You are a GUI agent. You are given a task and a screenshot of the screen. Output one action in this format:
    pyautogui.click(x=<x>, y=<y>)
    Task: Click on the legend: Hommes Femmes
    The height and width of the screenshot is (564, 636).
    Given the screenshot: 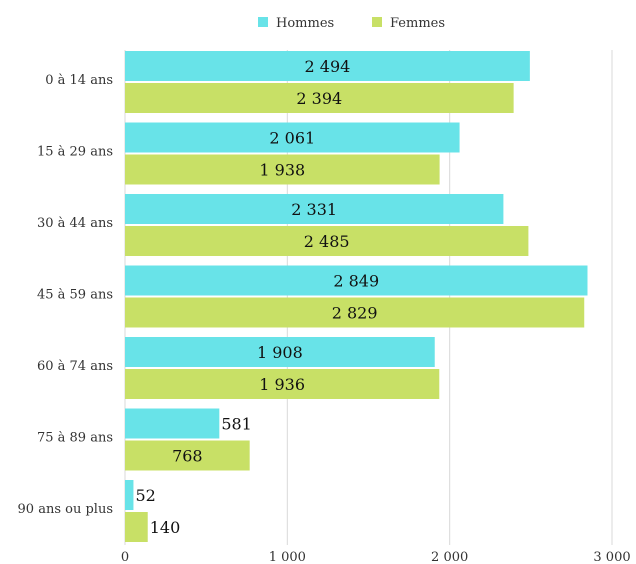 What is the action you would take?
    pyautogui.click(x=351, y=23)
    